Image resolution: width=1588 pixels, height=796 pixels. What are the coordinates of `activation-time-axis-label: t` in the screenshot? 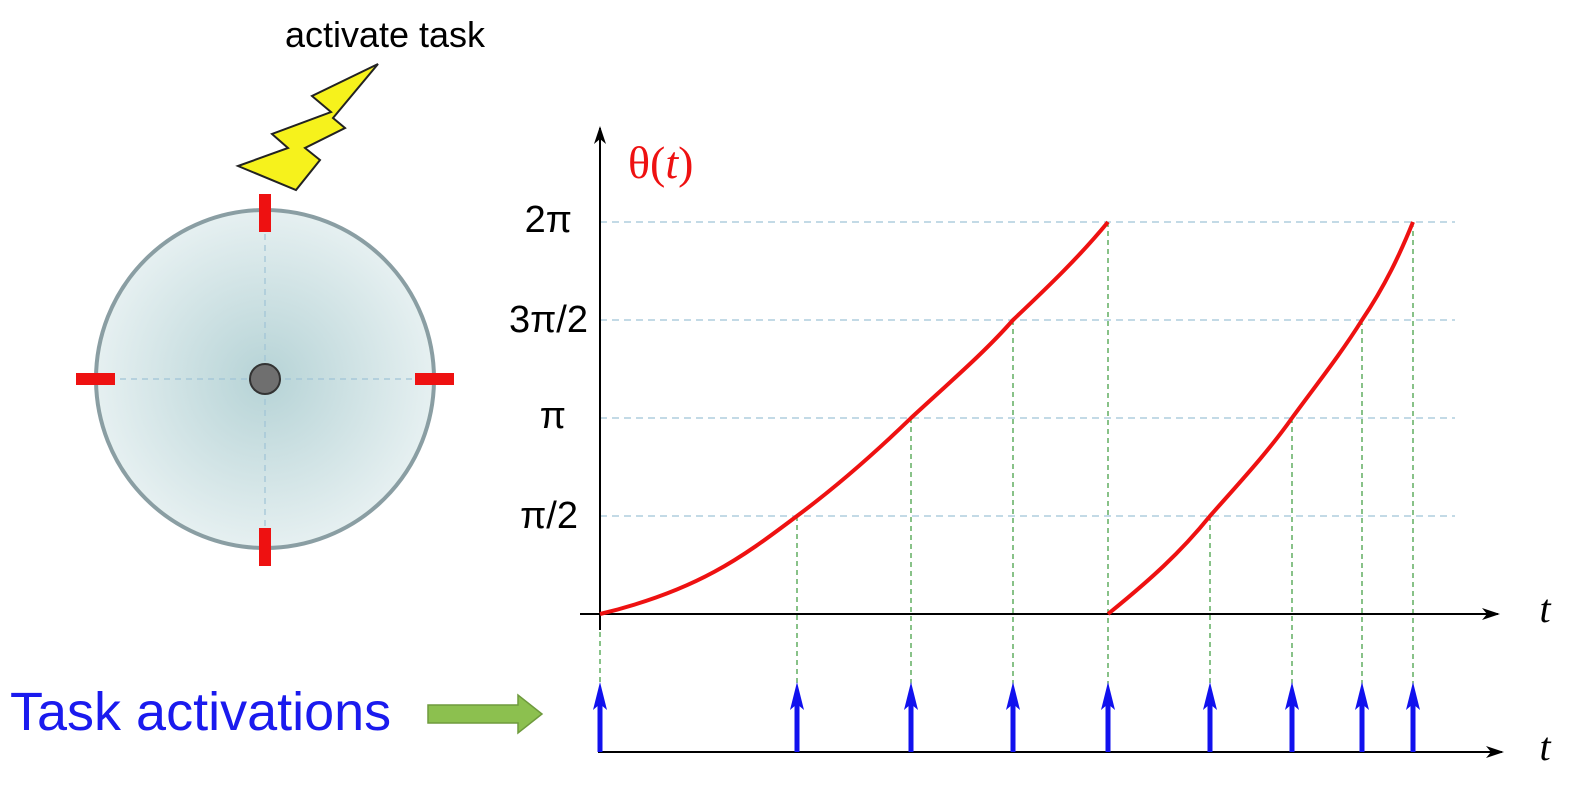 It's located at (1545, 746).